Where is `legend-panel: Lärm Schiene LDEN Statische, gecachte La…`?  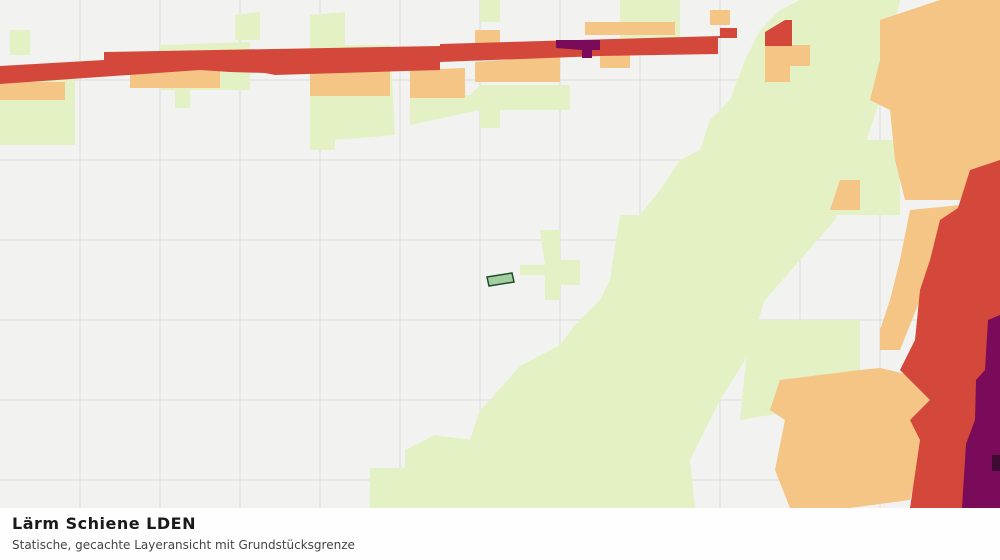
legend-panel: Lärm Schiene LDEN Statische, gecachte La… is located at coordinates (500, 534).